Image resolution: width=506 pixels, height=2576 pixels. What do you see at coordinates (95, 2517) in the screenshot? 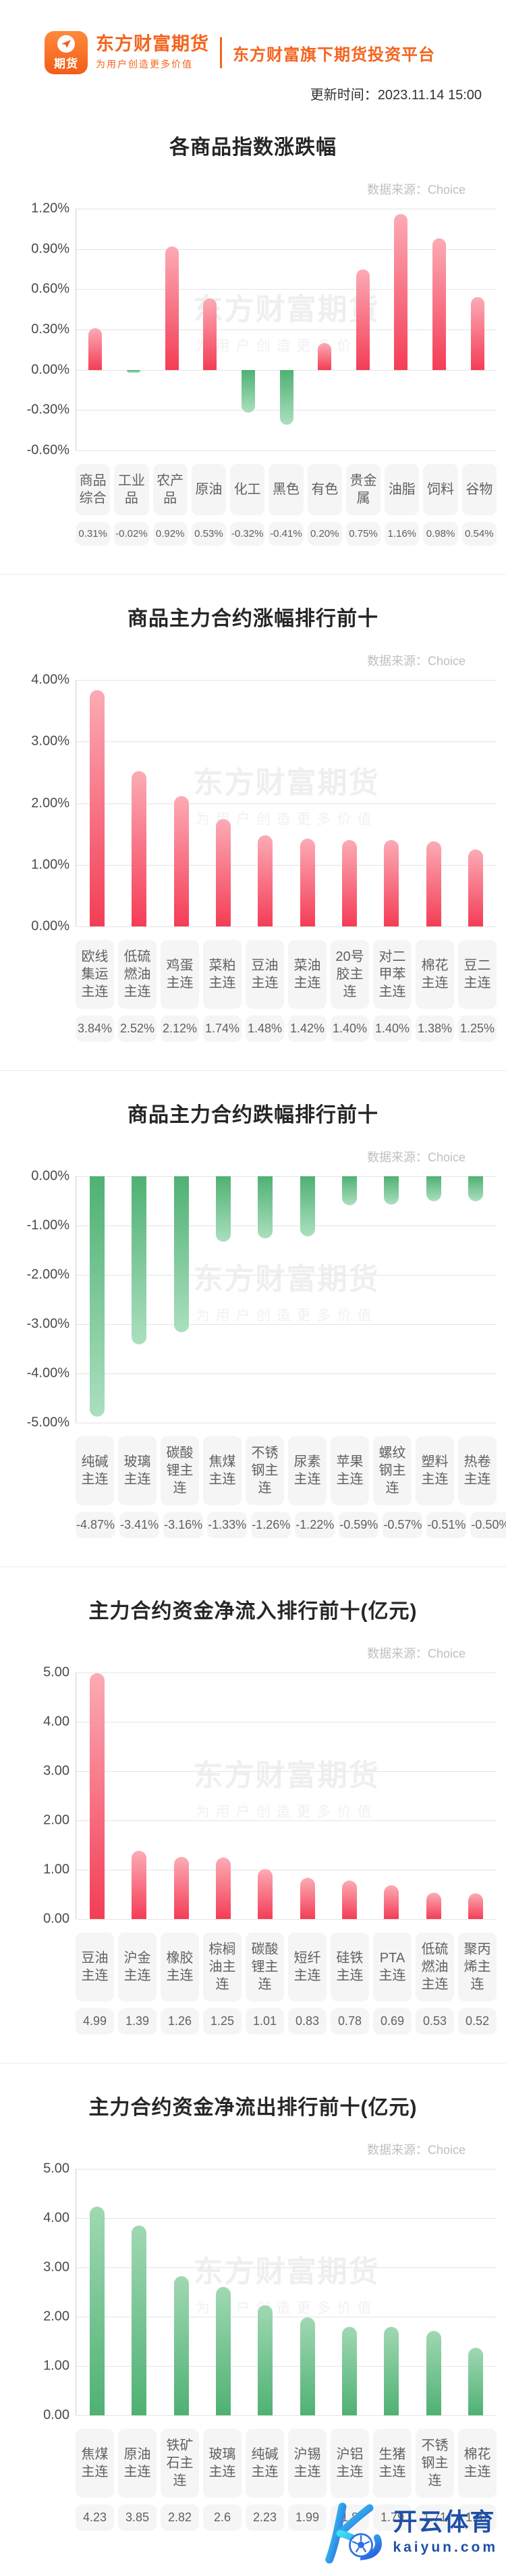
I see `value-label: 4.23` at bounding box center [95, 2517].